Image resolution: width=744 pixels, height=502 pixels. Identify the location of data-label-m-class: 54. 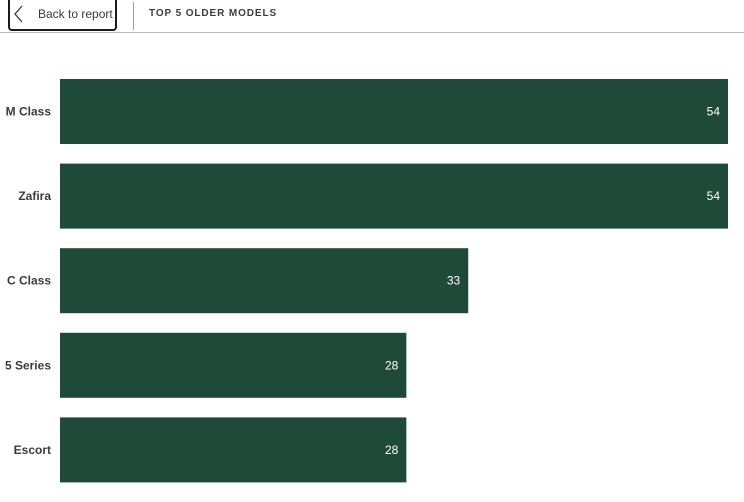
(714, 112).